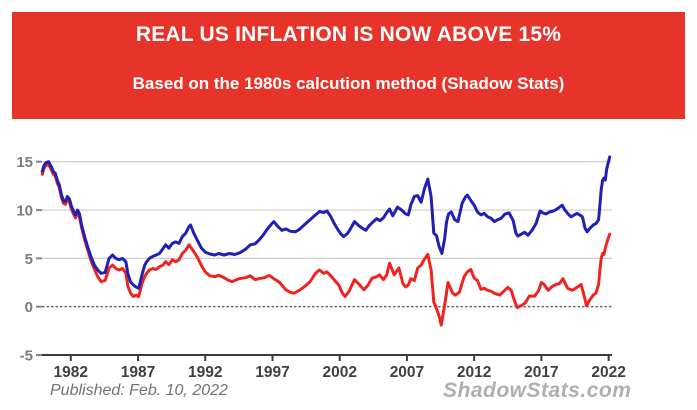 Image resolution: width=697 pixels, height=410 pixels. I want to click on x-tick-label: 1997, so click(272, 372).